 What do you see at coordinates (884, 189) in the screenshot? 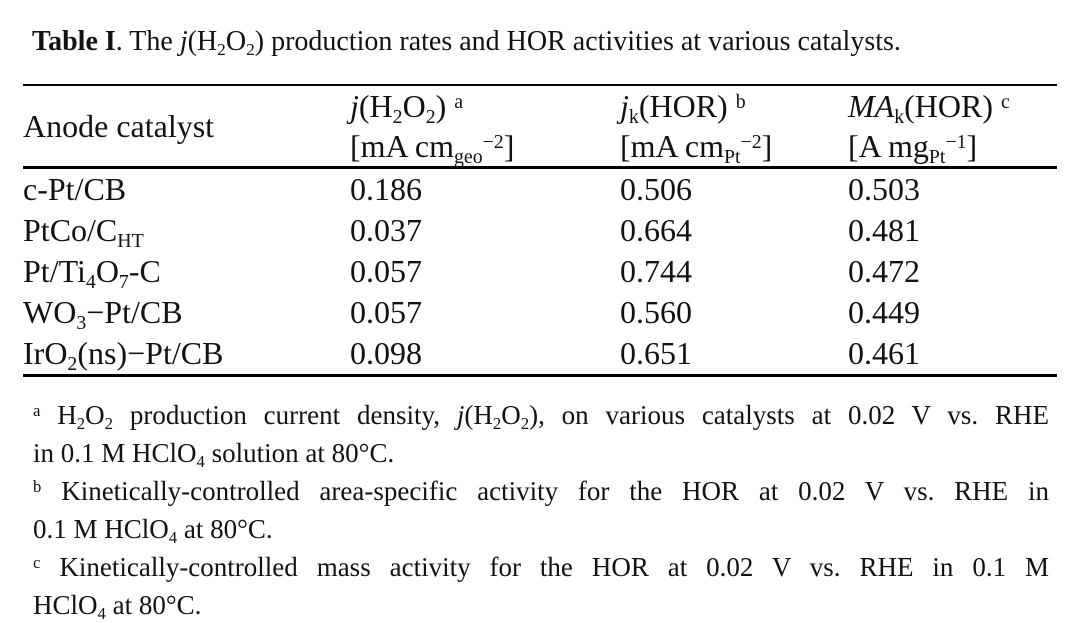
I see `mak-hor-value-cell: 0.503` at bounding box center [884, 189].